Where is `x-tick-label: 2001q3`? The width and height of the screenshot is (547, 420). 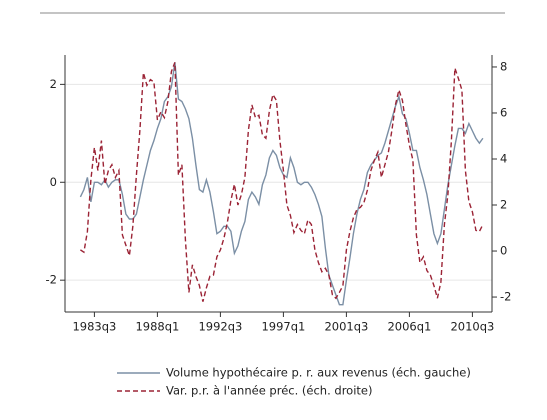
x-tick-label: 2001q3 is located at coordinates (346, 327).